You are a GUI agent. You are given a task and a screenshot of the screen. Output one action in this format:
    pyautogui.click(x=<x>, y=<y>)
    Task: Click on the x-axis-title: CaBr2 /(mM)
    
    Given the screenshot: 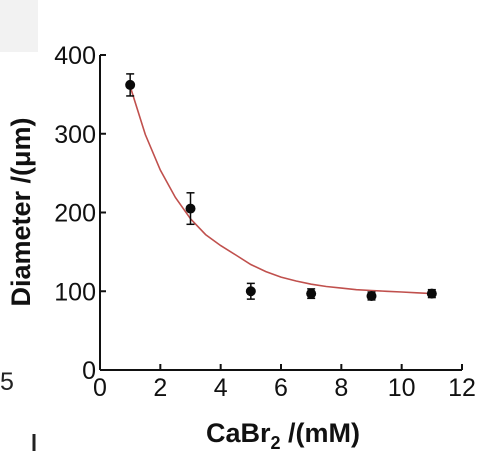 What is the action you would take?
    pyautogui.click(x=283, y=434)
    